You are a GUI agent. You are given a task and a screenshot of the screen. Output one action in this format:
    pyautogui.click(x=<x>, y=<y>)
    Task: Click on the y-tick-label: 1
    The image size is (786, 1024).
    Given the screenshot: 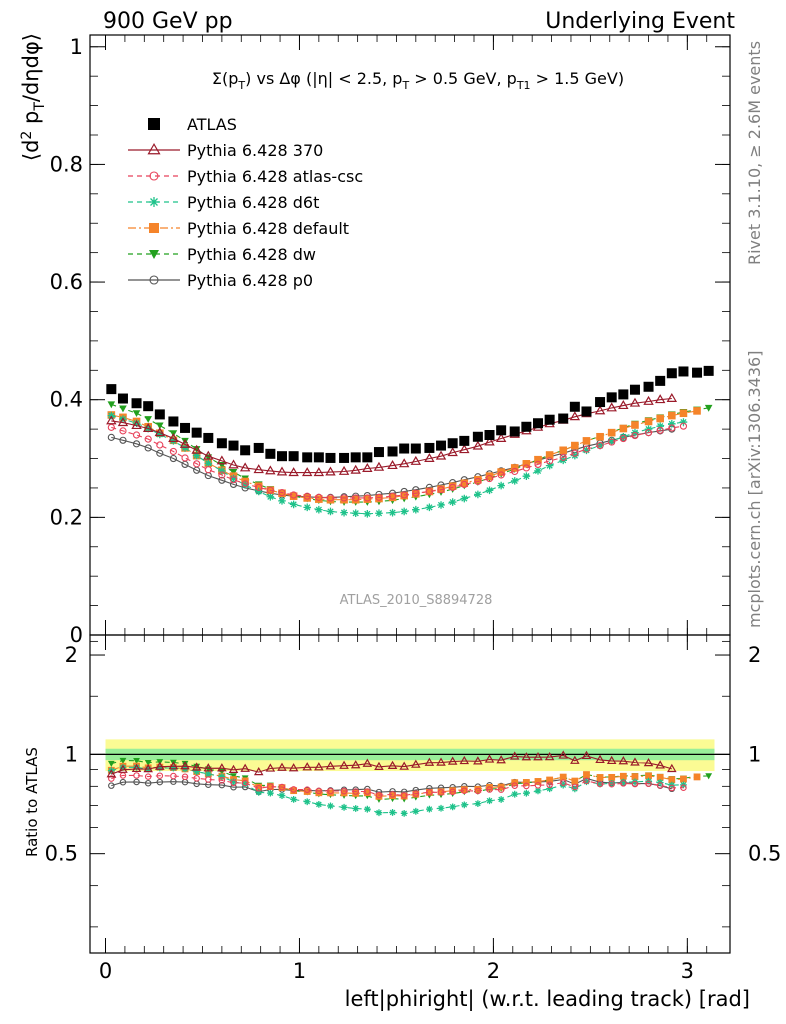 What is the action you would take?
    pyautogui.click(x=76, y=47)
    